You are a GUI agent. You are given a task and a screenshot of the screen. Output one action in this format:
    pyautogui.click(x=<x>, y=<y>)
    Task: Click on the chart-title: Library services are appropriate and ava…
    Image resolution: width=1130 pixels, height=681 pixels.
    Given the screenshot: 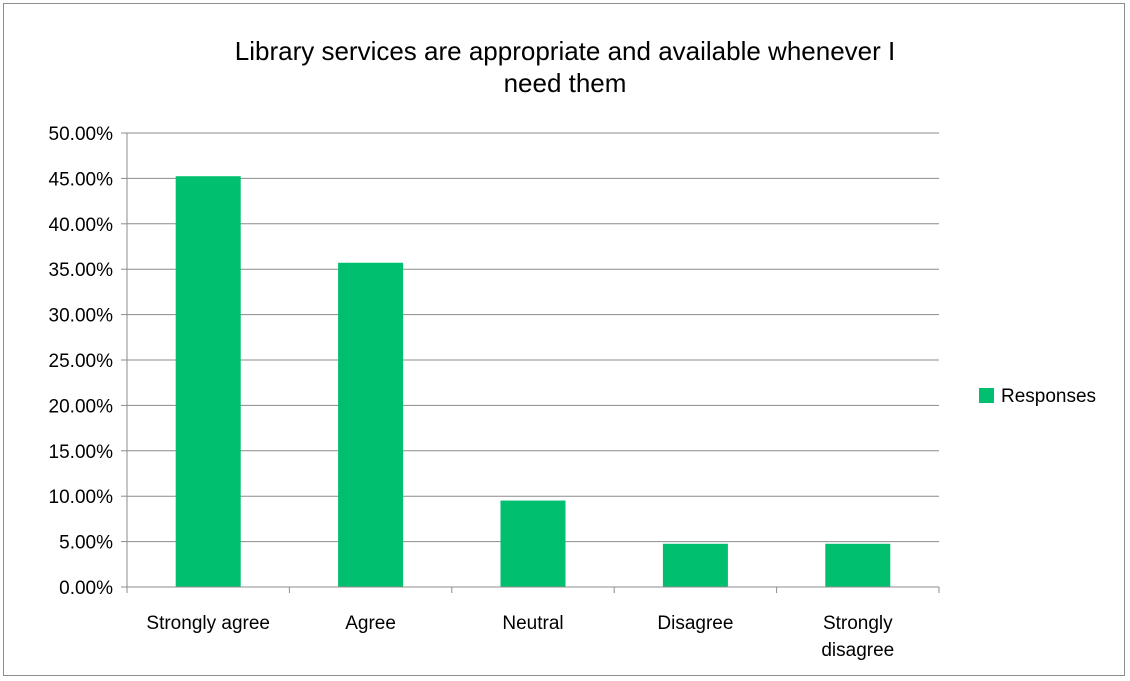 What is the action you would take?
    pyautogui.click(x=565, y=67)
    